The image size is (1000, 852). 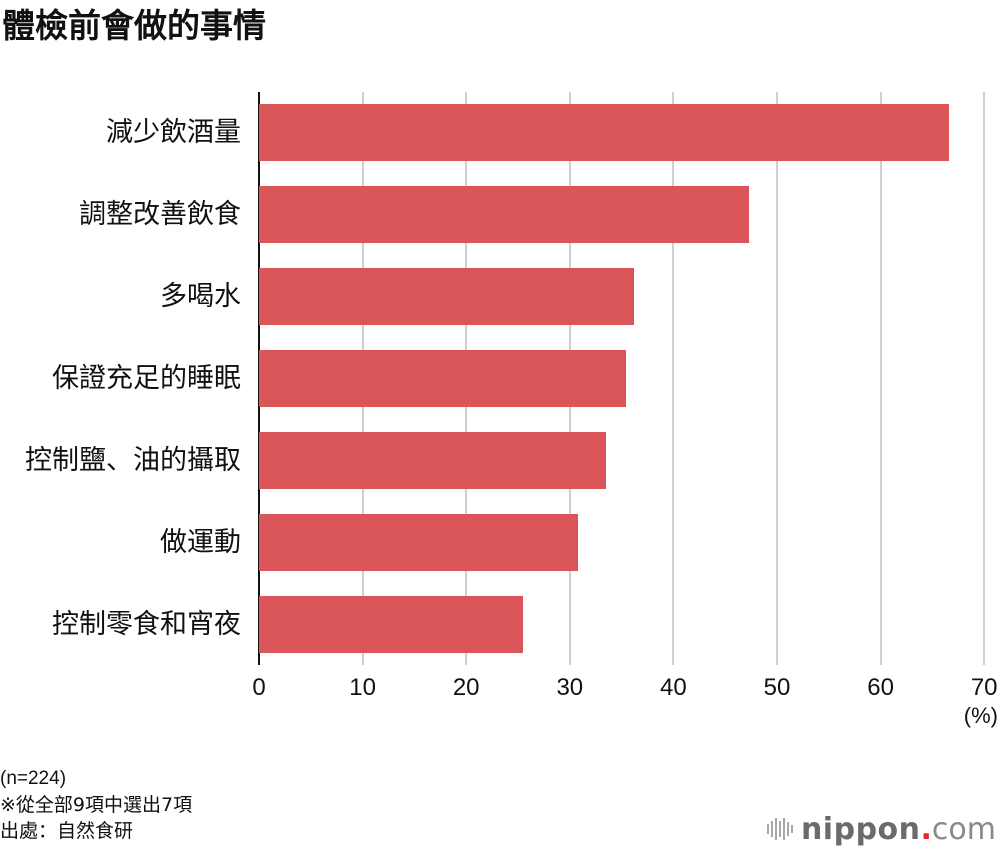 I want to click on sound-bars-icon, so click(x=779, y=829).